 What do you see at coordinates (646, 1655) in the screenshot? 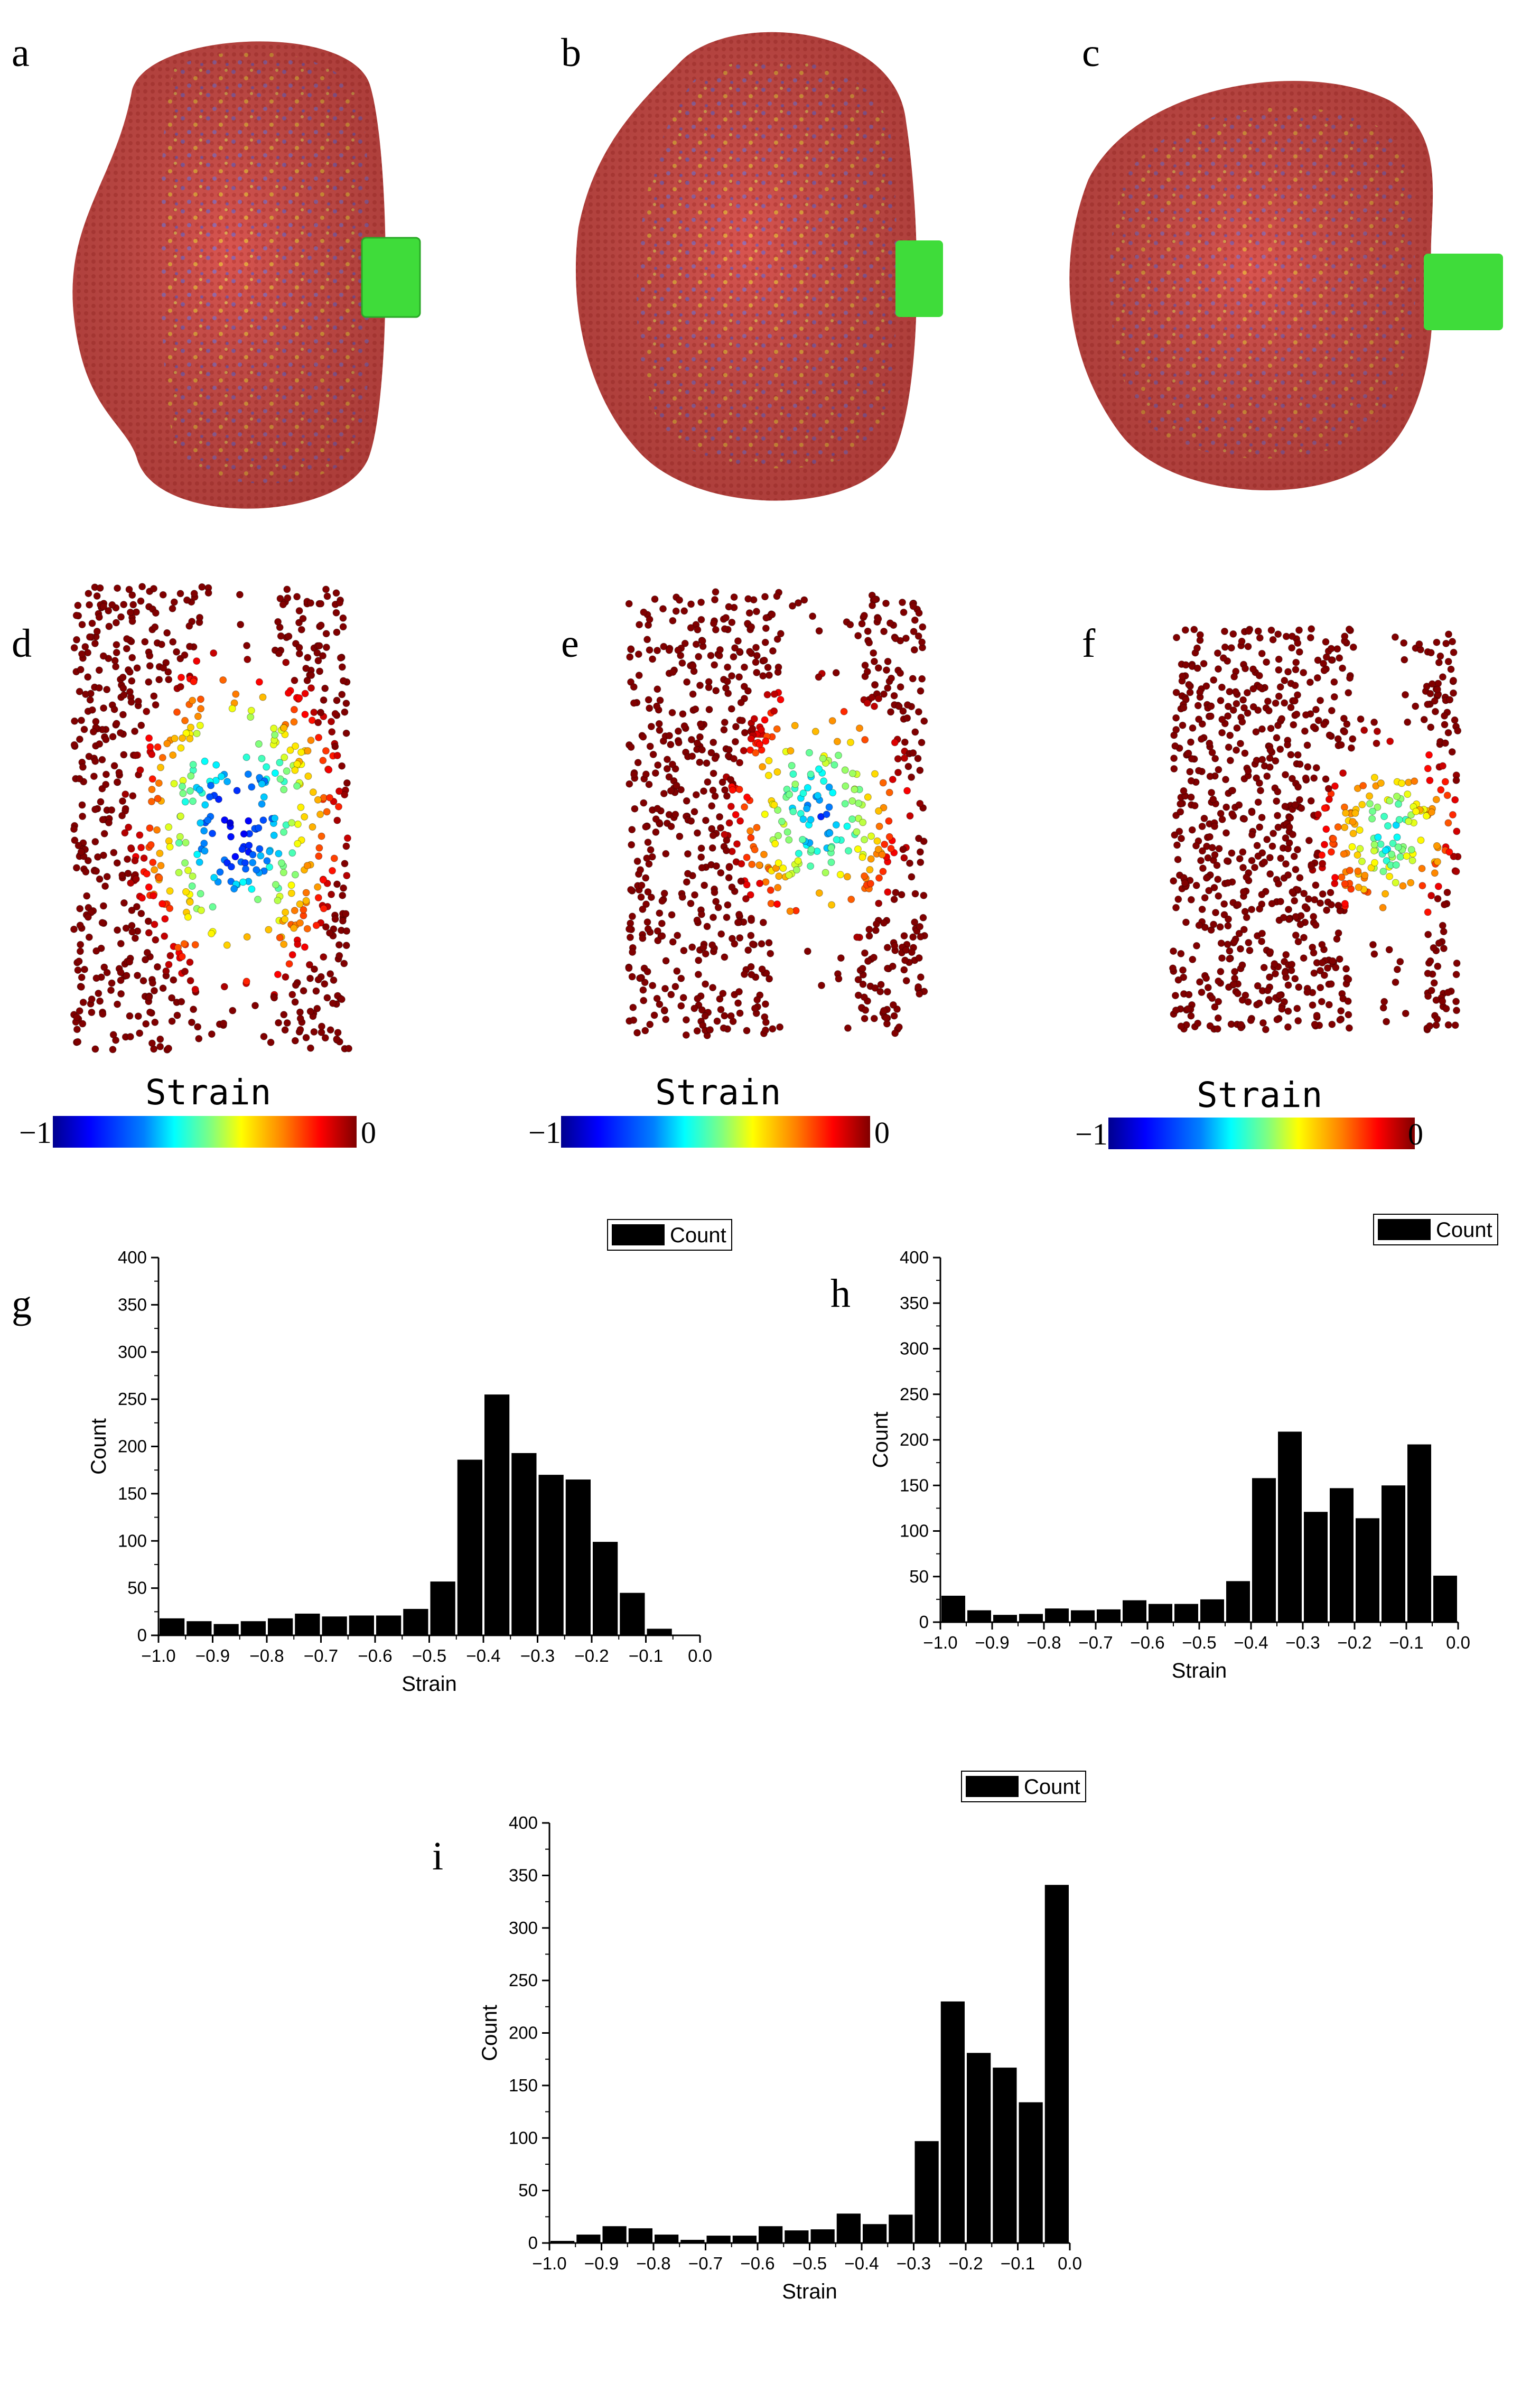
I see `x-tick-label: −0.1` at bounding box center [646, 1655].